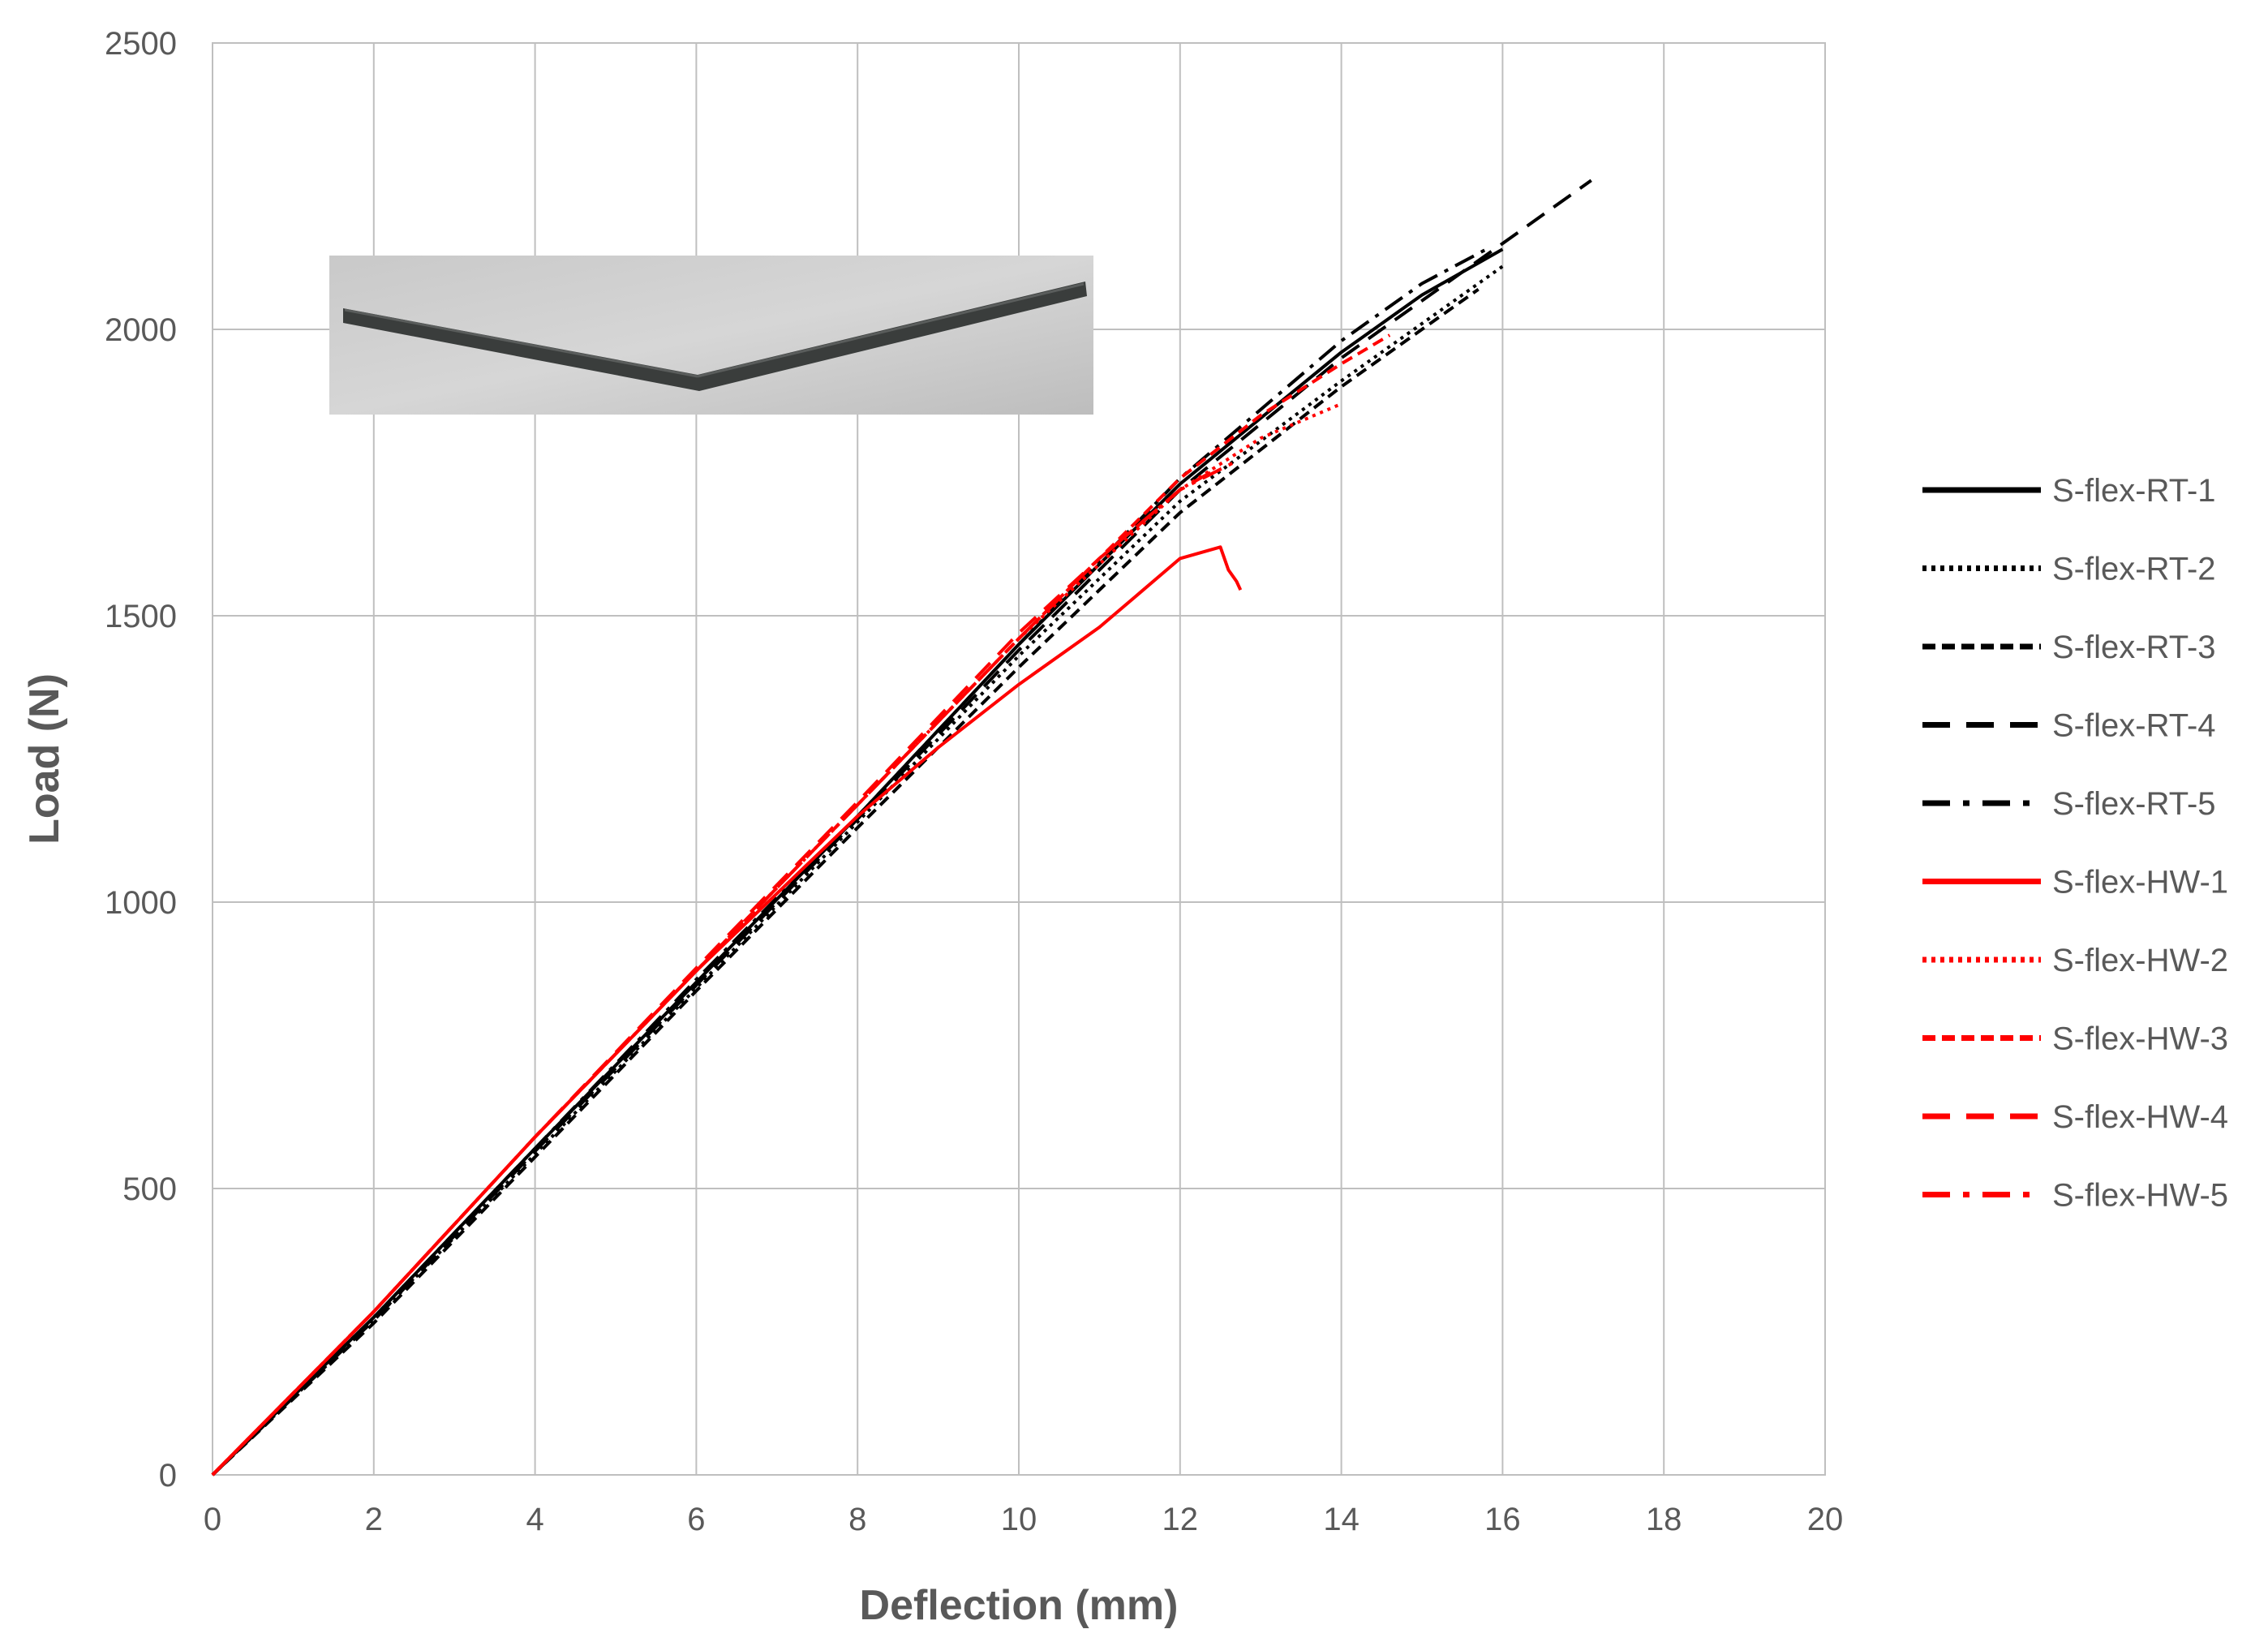 This screenshot has width=2268, height=1642. I want to click on x-tick-label: 14, so click(1341, 1519).